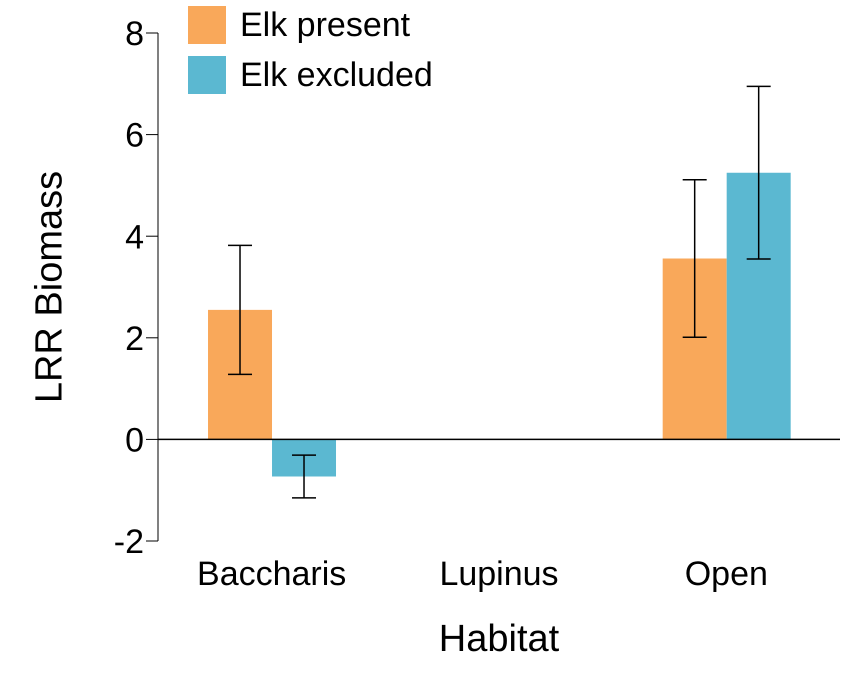 The width and height of the screenshot is (858, 679). Describe the element at coordinates (129, 542) in the screenshot. I see `y-tick-label: -2` at that location.